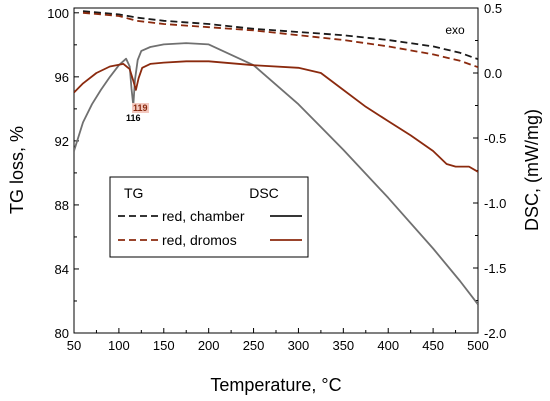  I want to click on x-tick-label: 450, so click(433, 345).